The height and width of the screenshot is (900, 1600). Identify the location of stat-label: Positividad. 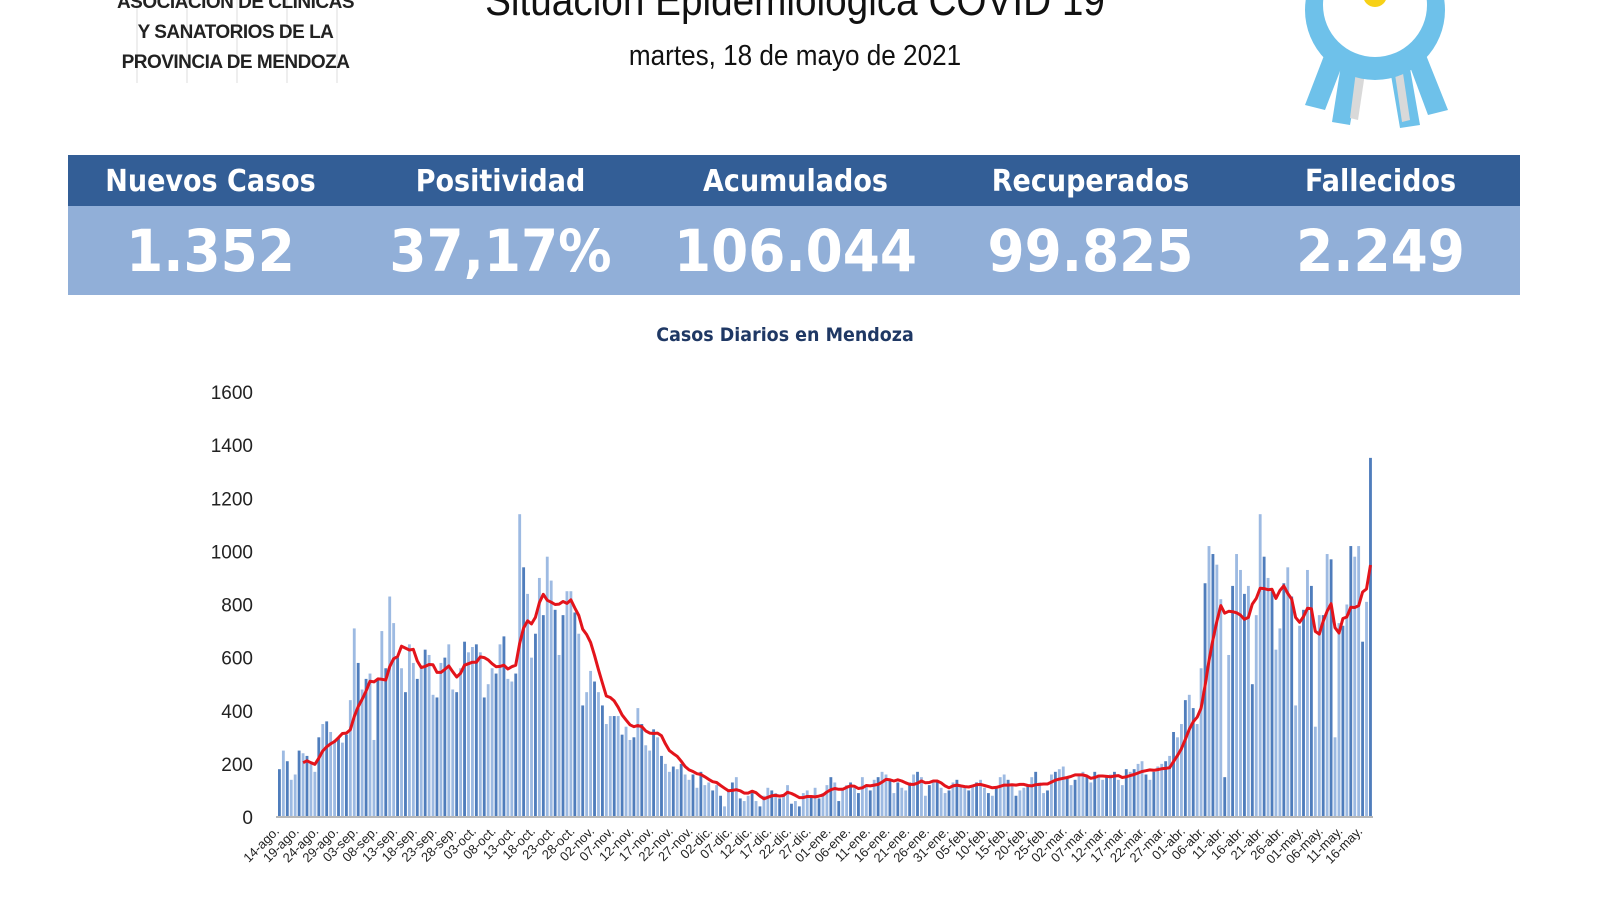
(500, 181).